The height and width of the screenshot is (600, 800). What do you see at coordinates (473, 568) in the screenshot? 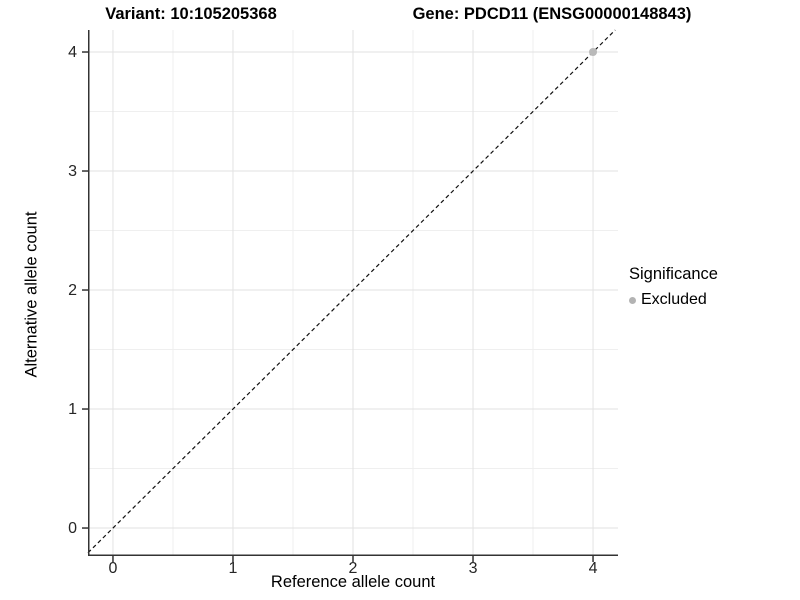
I see `x-tick-label: 3` at bounding box center [473, 568].